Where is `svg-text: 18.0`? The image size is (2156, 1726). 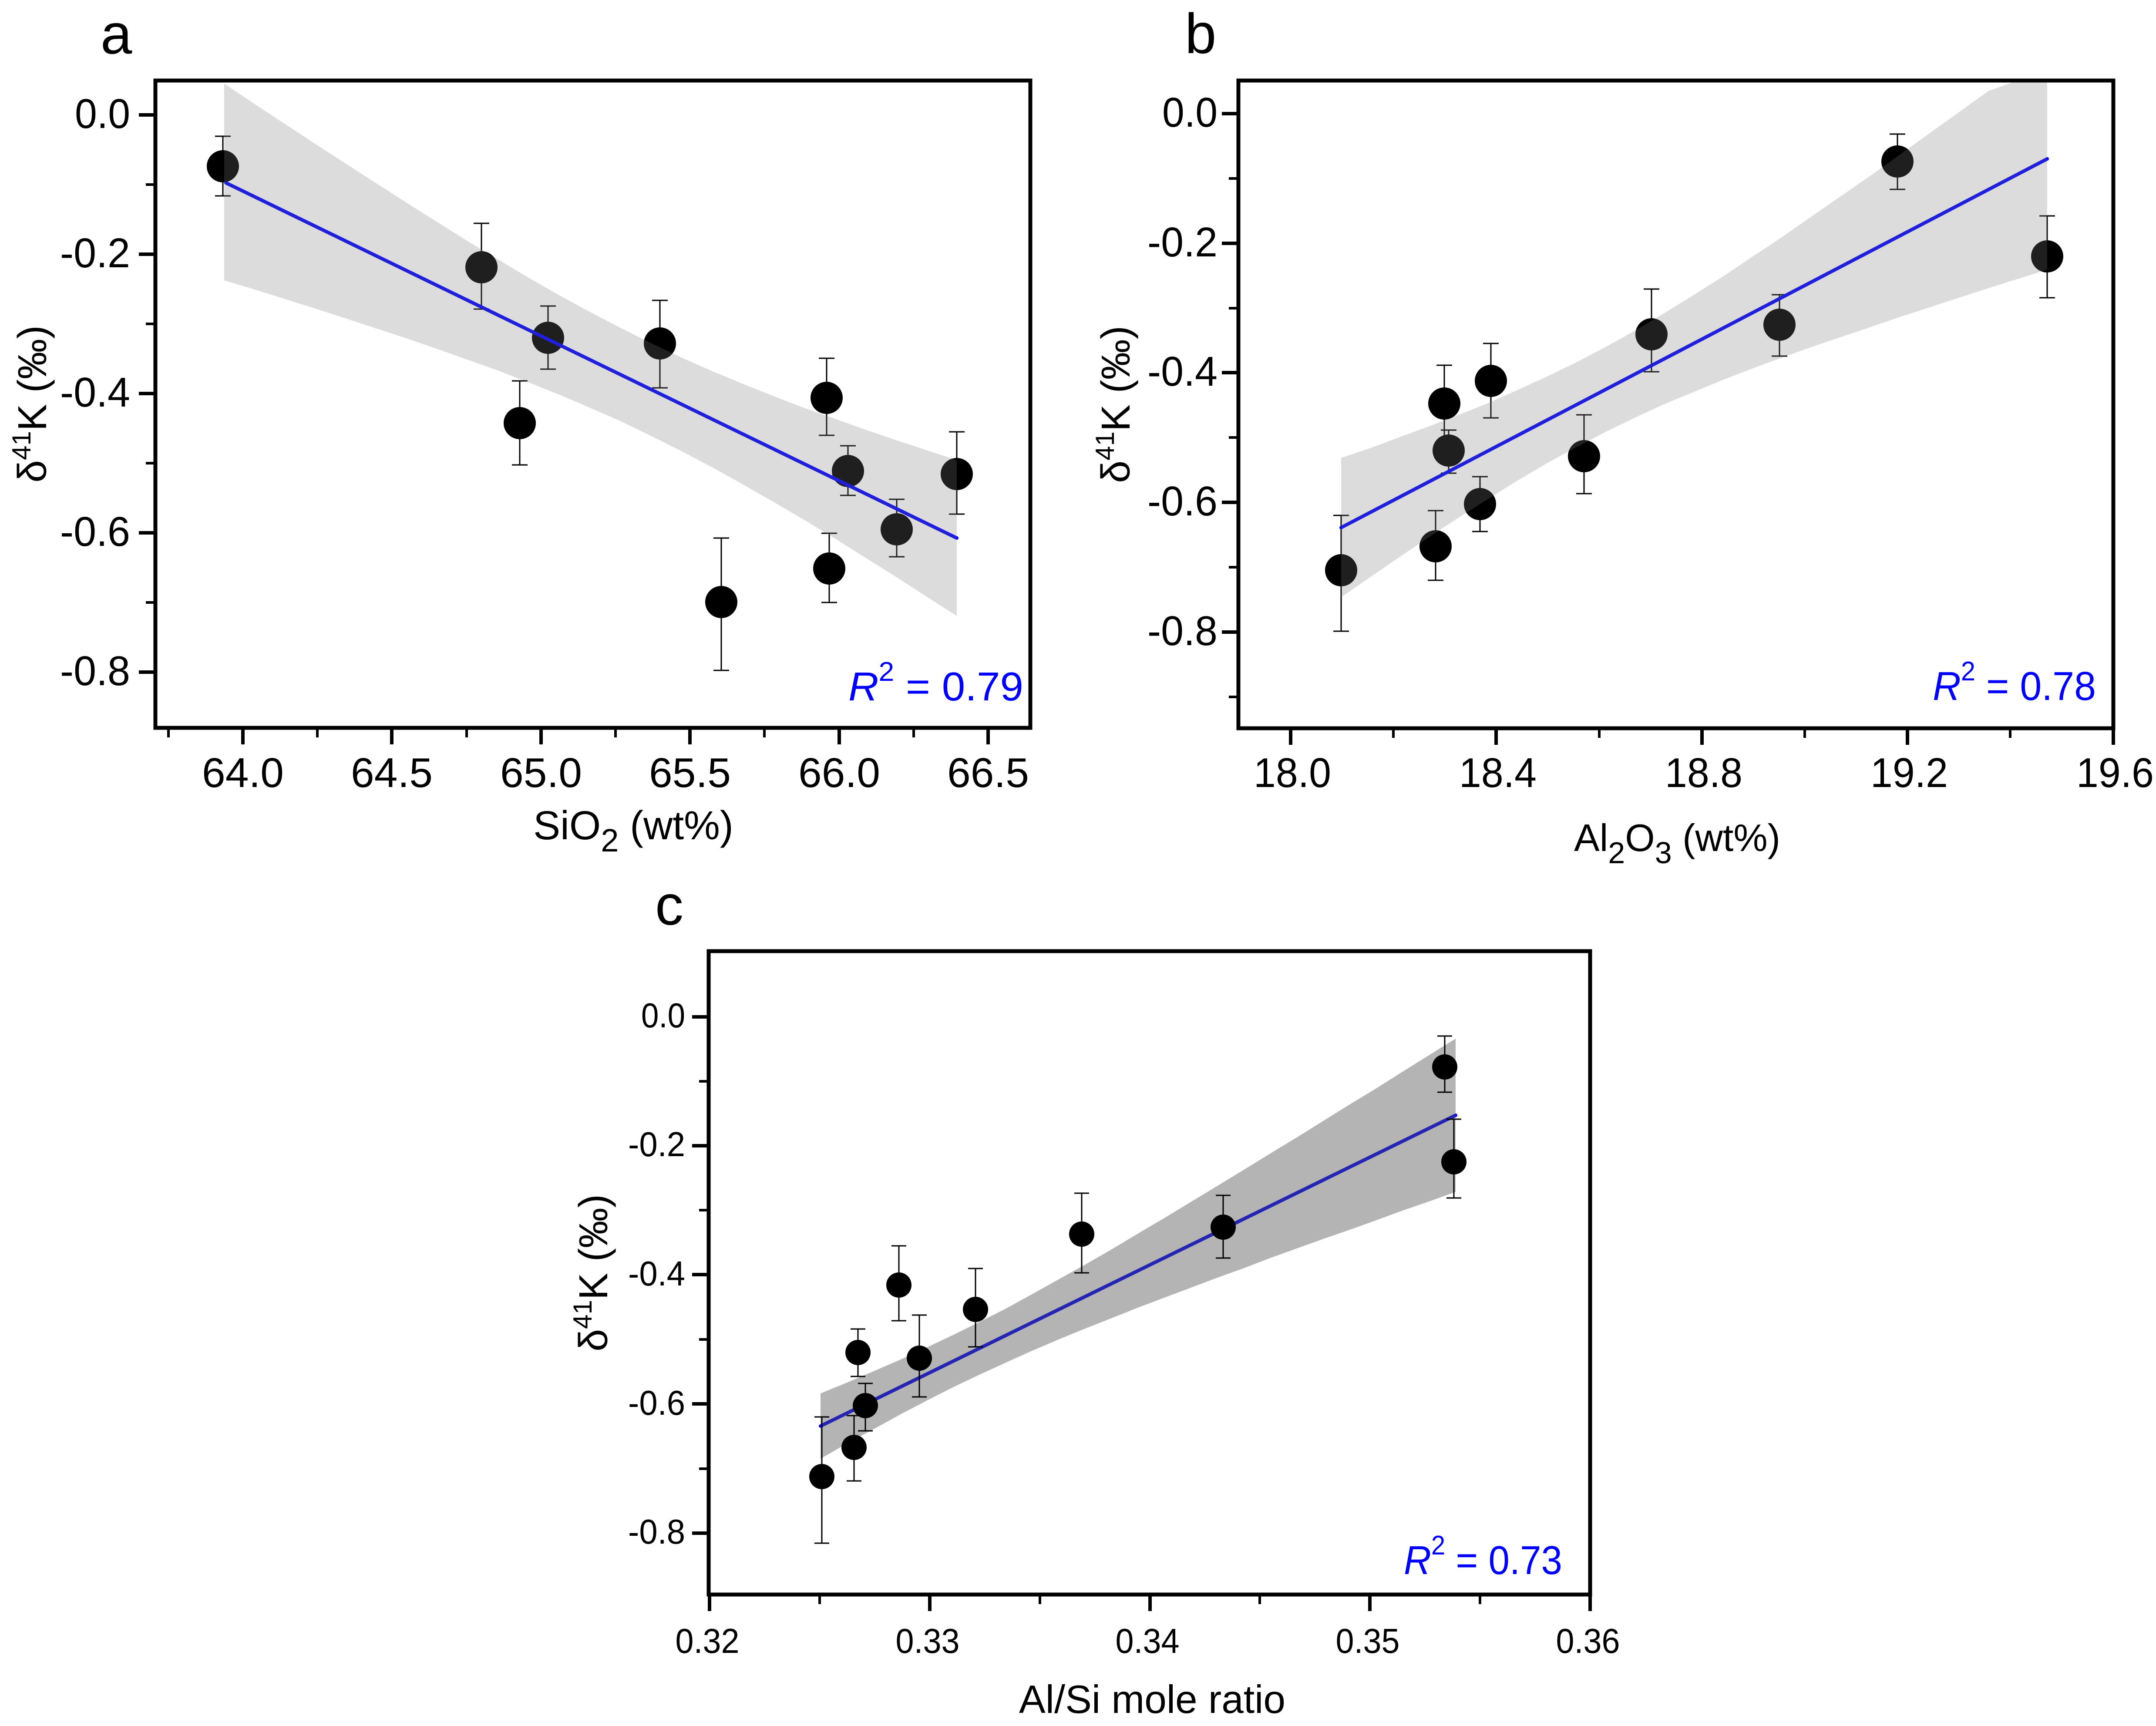
svg-text: 18.0 is located at coordinates (1292, 773).